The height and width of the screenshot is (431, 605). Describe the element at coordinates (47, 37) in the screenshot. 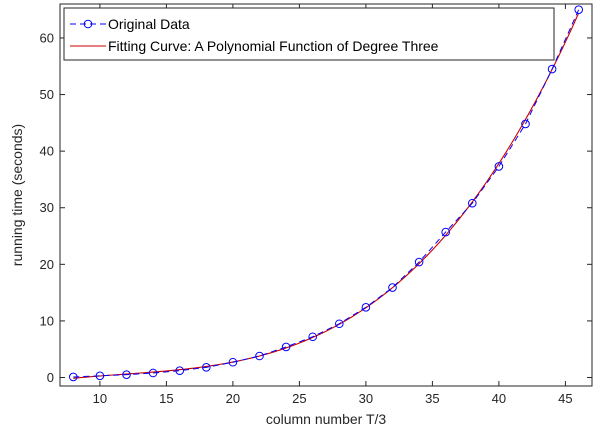

I see `y-tick-label: 60` at that location.